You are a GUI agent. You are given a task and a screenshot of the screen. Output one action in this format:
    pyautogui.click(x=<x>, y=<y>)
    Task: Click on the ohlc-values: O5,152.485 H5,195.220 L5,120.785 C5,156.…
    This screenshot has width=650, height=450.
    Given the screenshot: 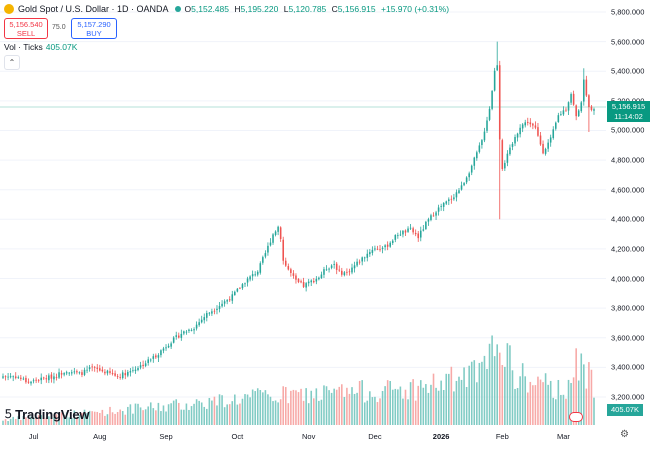 What is the action you would take?
    pyautogui.click(x=319, y=9)
    